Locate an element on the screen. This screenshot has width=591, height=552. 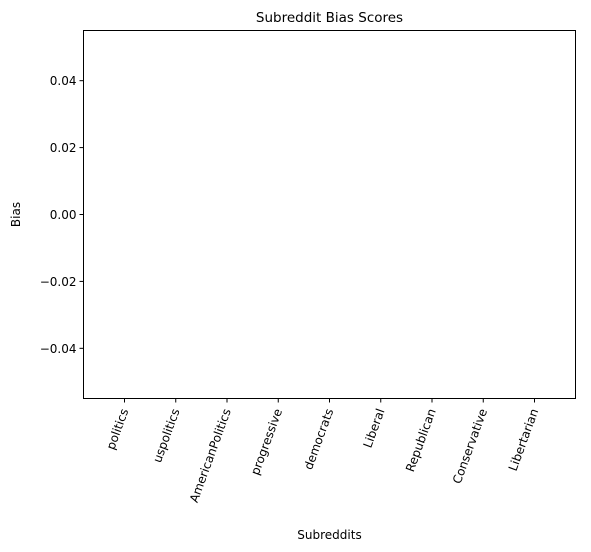
y-tick-label: −0.02 is located at coordinates (58, 282).